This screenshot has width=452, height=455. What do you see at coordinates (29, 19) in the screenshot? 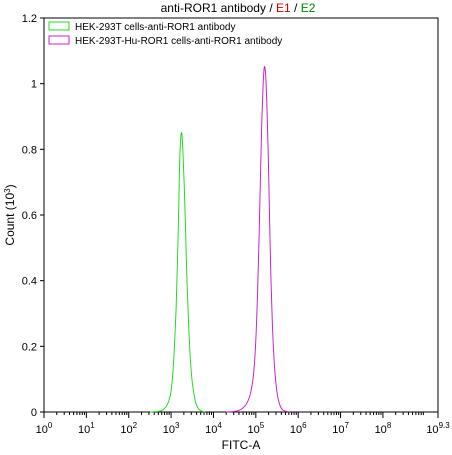
I see `y-tick-label: 1.2` at bounding box center [29, 19].